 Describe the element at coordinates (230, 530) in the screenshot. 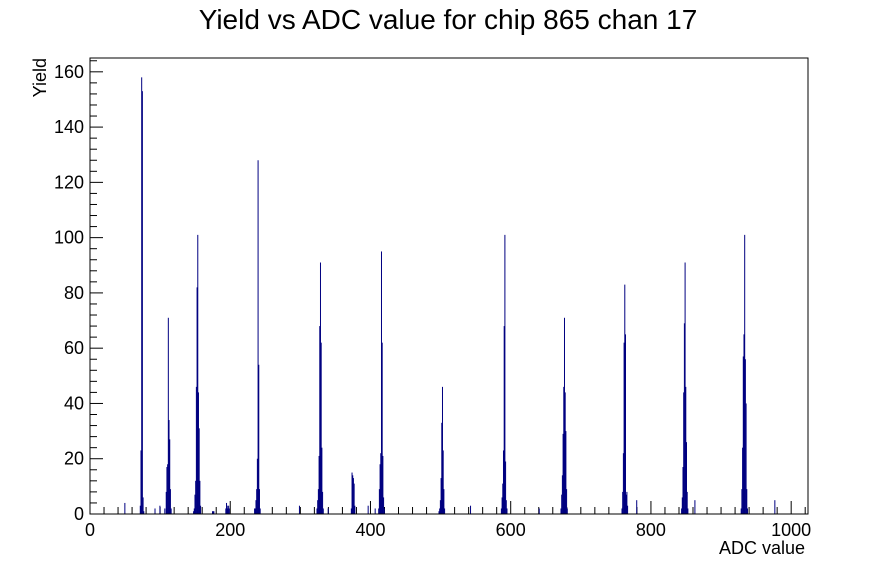

I see `x-tick-label: 200` at that location.